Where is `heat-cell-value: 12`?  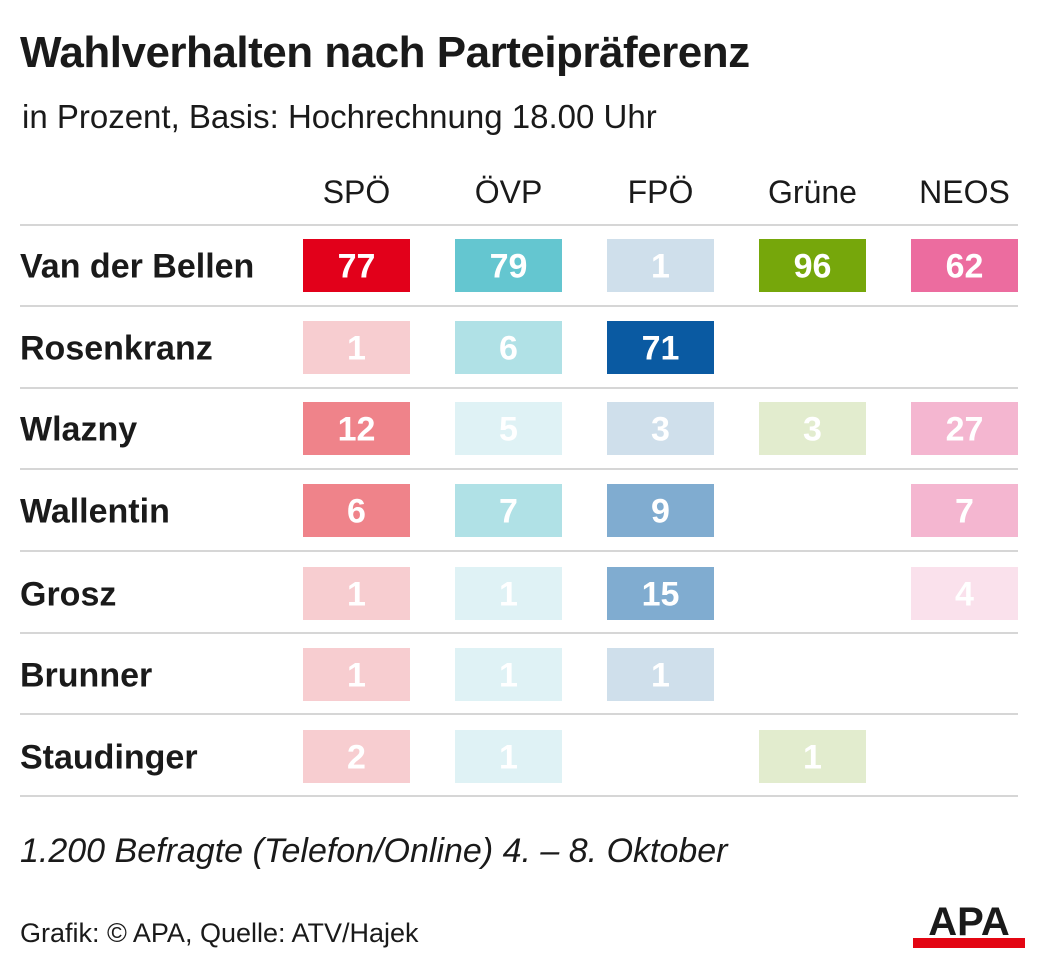 heat-cell-value: 12 is located at coordinates (357, 430).